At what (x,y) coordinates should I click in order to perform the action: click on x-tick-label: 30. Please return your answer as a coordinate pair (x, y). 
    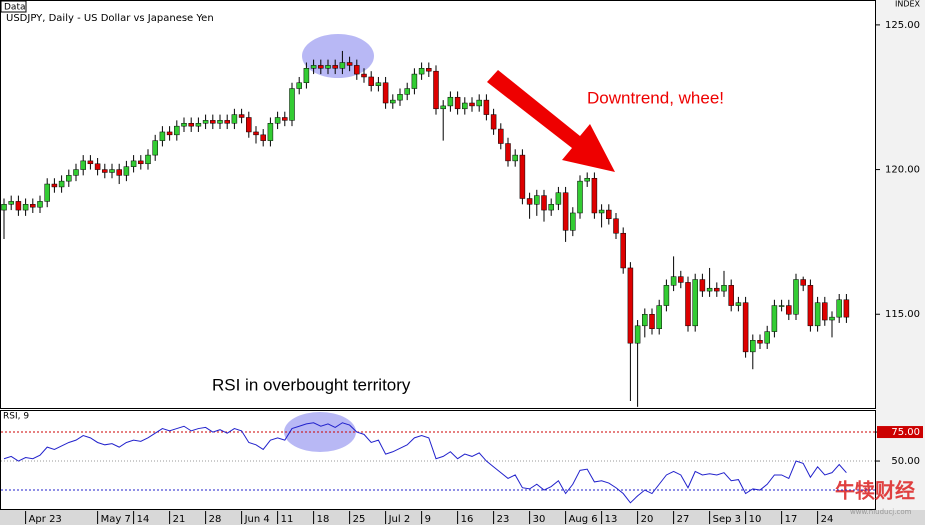
    Looking at the image, I should click on (539, 519).